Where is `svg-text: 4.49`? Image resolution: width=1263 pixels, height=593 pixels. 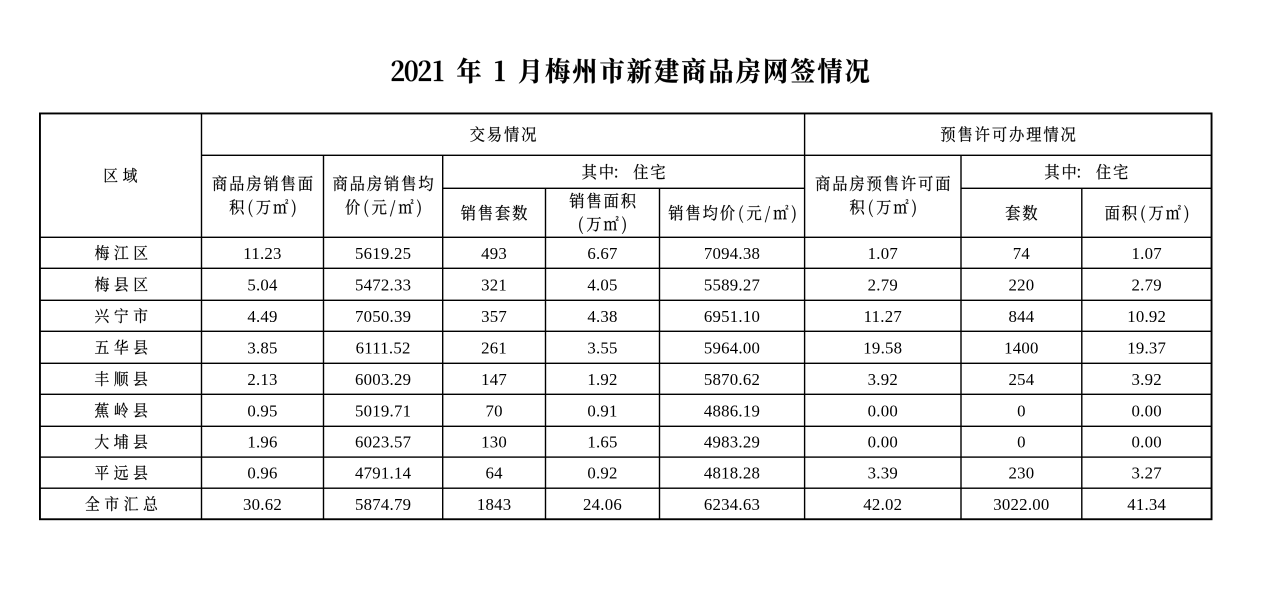 svg-text: 4.49 is located at coordinates (262, 316).